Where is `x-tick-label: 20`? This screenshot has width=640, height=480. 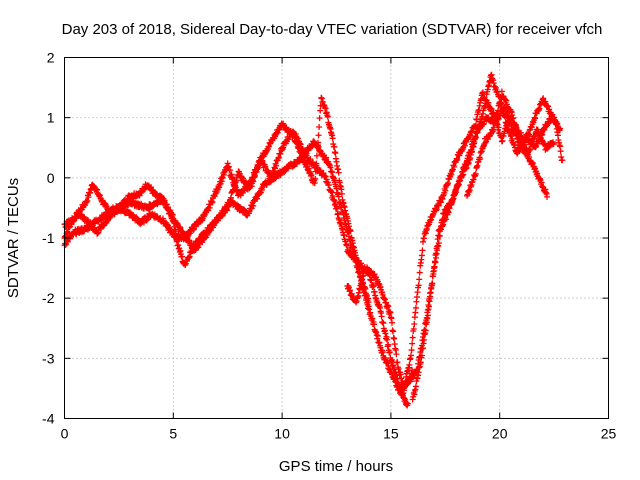 x-tick-label: 20 is located at coordinates (500, 434).